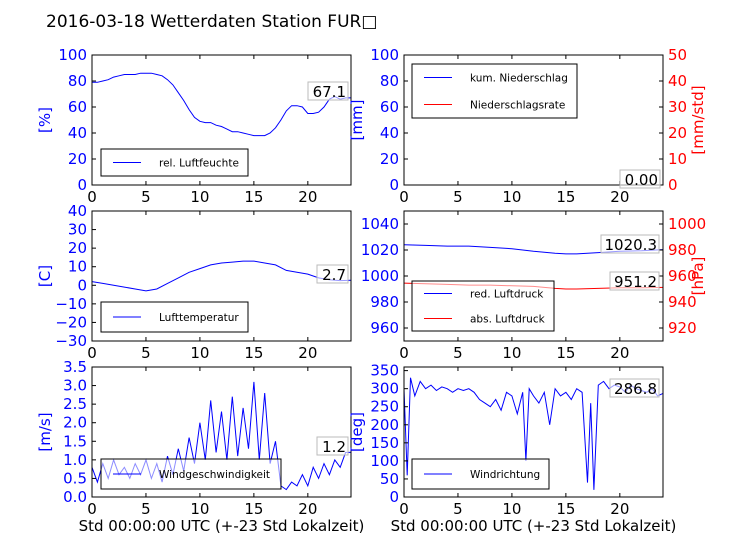 This screenshot has height=552, width=736. What do you see at coordinates (519, 79) in the screenshot?
I see `legend-label: kum. Niederschlag` at bounding box center [519, 79].